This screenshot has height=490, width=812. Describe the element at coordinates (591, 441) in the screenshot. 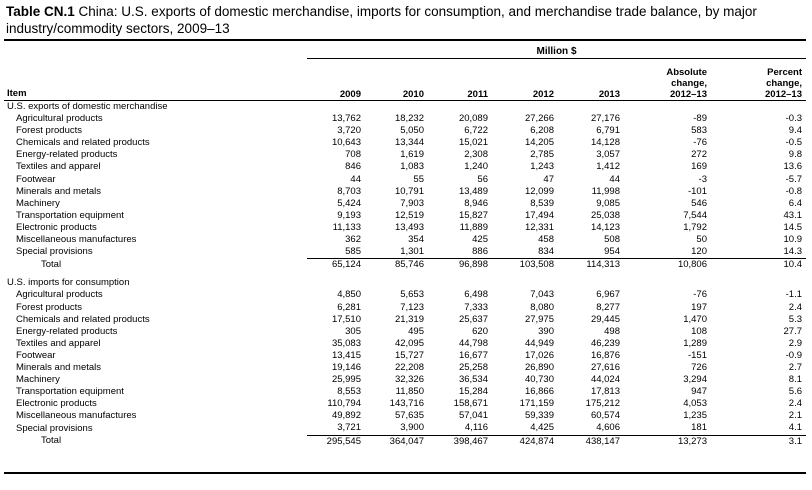

I see `total-value: 438,147` at that location.